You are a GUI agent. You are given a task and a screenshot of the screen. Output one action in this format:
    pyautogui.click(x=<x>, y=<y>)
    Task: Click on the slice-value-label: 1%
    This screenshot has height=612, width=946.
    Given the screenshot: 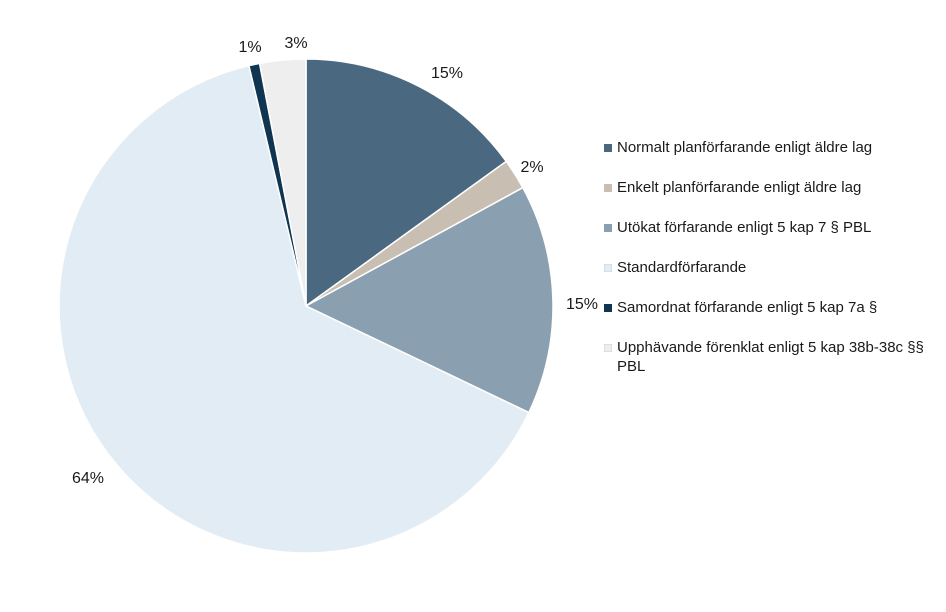 What is the action you would take?
    pyautogui.click(x=249, y=47)
    